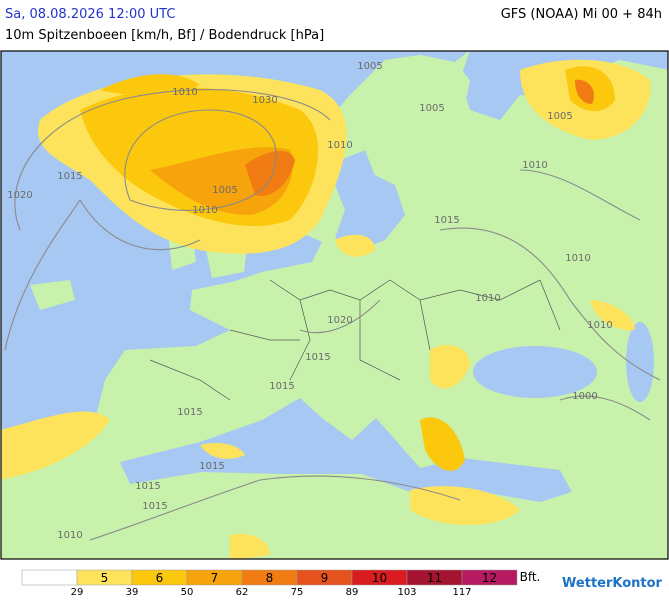  Describe the element at coordinates (584, 396) in the screenshot. I see `isobar-label: 1000` at that location.